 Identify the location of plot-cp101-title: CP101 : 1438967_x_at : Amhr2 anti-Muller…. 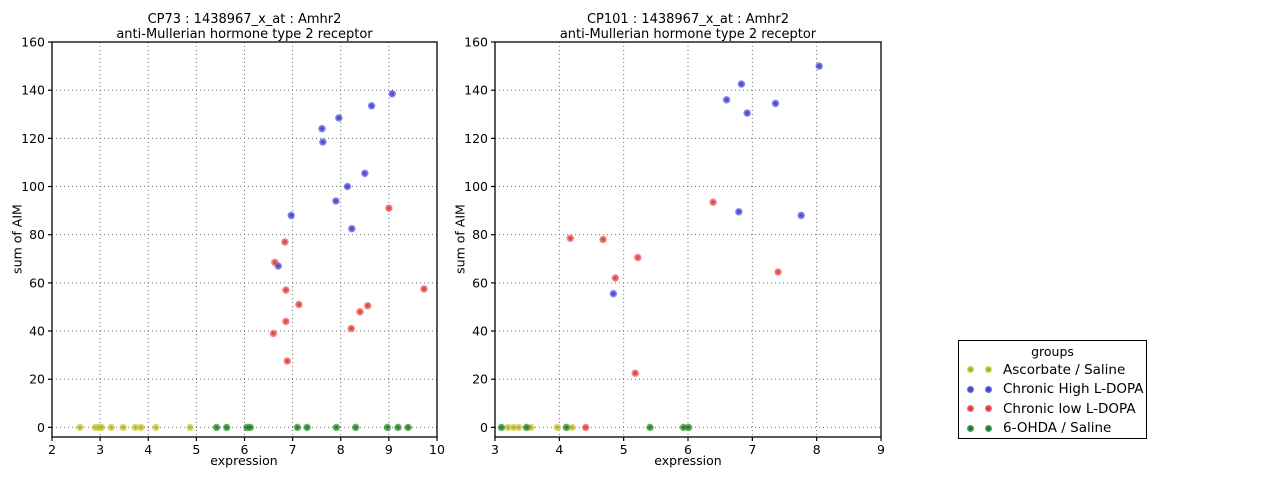
(688, 27).